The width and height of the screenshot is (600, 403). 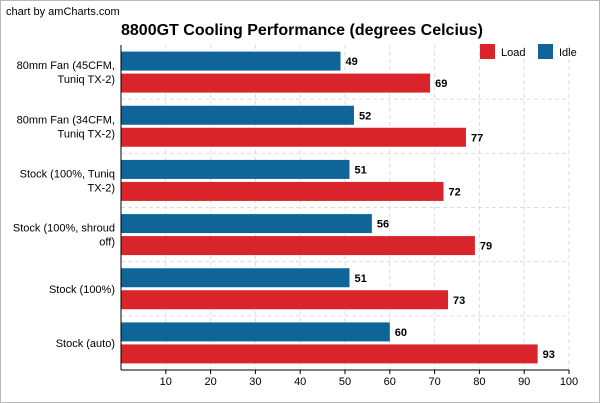 What do you see at coordinates (66, 120) in the screenshot?
I see `category-label: 80mm Fan (34CFM,` at bounding box center [66, 120].